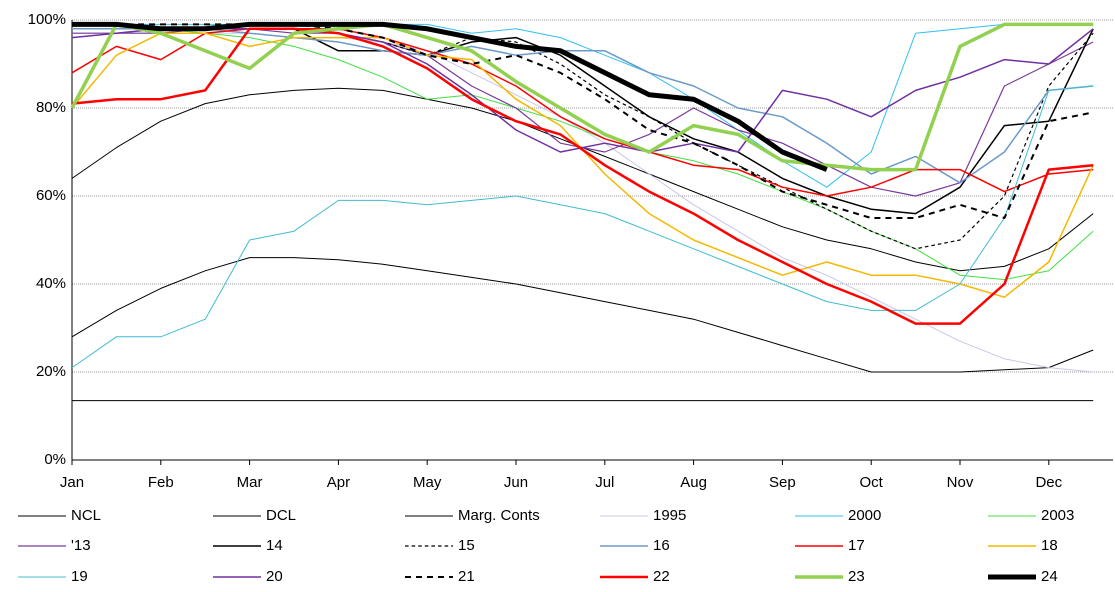 The height and width of the screenshot is (592, 1115). I want to click on y-tick-label: 100%, so click(47, 19).